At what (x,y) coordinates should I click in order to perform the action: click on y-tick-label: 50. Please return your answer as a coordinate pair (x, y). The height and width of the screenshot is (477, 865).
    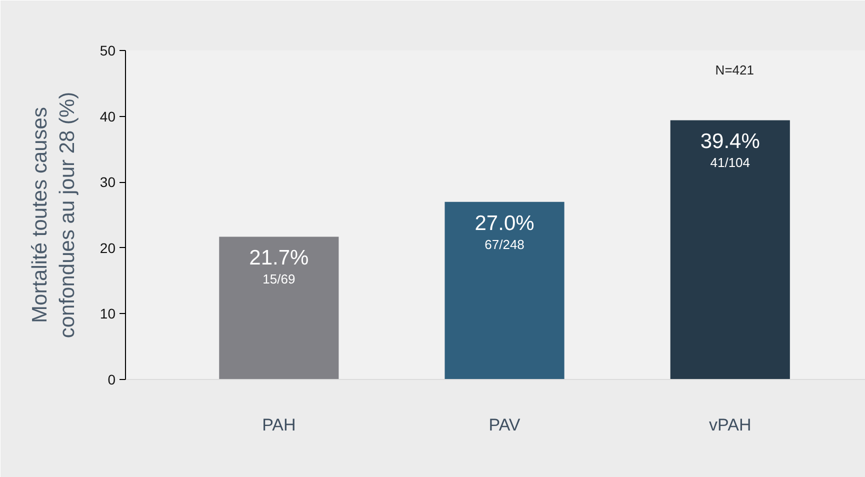
    Looking at the image, I should click on (108, 50).